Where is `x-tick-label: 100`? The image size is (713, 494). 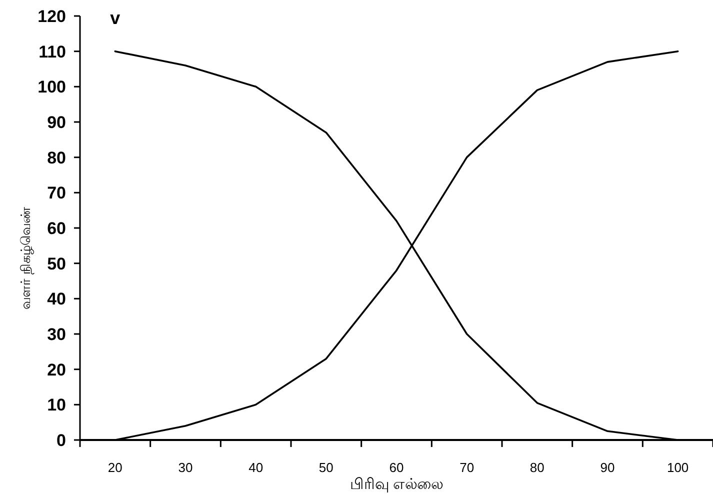
x-tick-label: 100 is located at coordinates (677, 467).